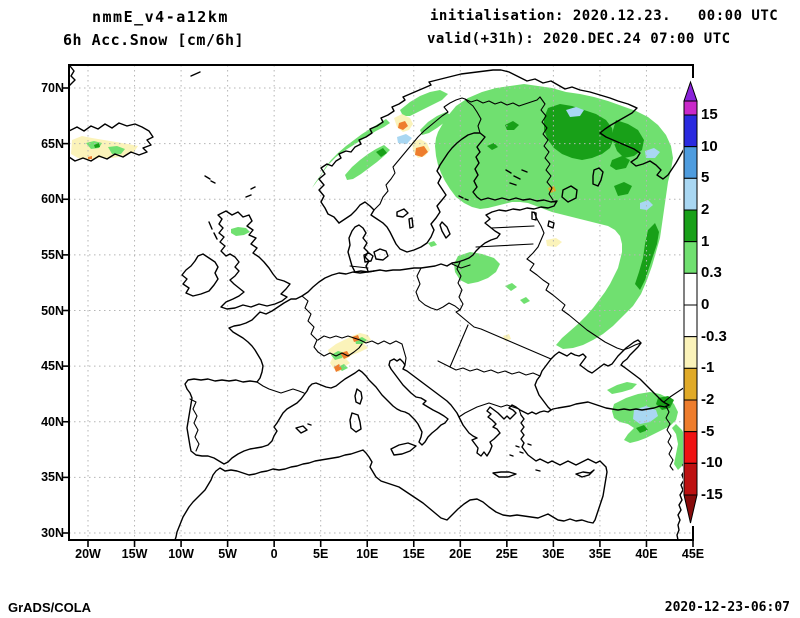 Image resolution: width=800 pixels, height=618 pixels. Describe the element at coordinates (705, 304) in the screenshot. I see `colorbar-value-label: 0` at that location.